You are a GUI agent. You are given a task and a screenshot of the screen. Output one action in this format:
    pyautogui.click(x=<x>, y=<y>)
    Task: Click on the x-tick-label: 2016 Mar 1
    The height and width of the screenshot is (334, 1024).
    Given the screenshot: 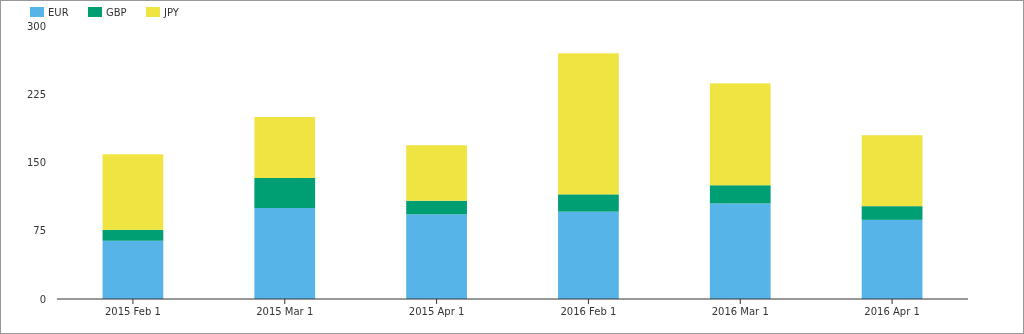 What is the action you would take?
    pyautogui.click(x=740, y=311)
    